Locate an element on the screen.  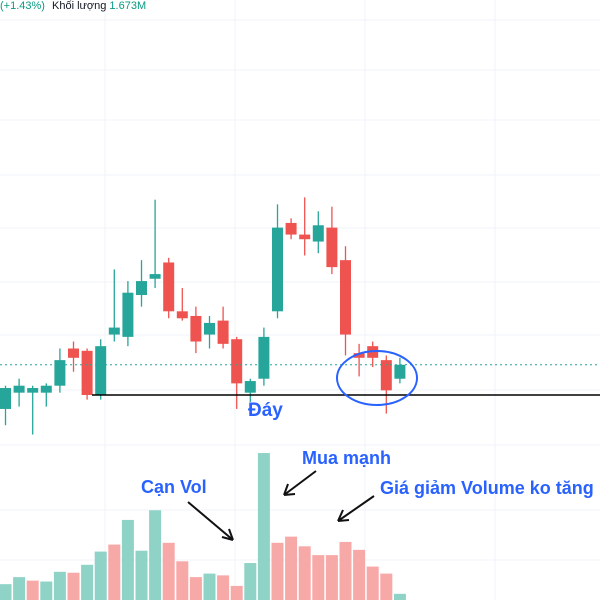
low-volume-arrow is located at coordinates (210, 521).